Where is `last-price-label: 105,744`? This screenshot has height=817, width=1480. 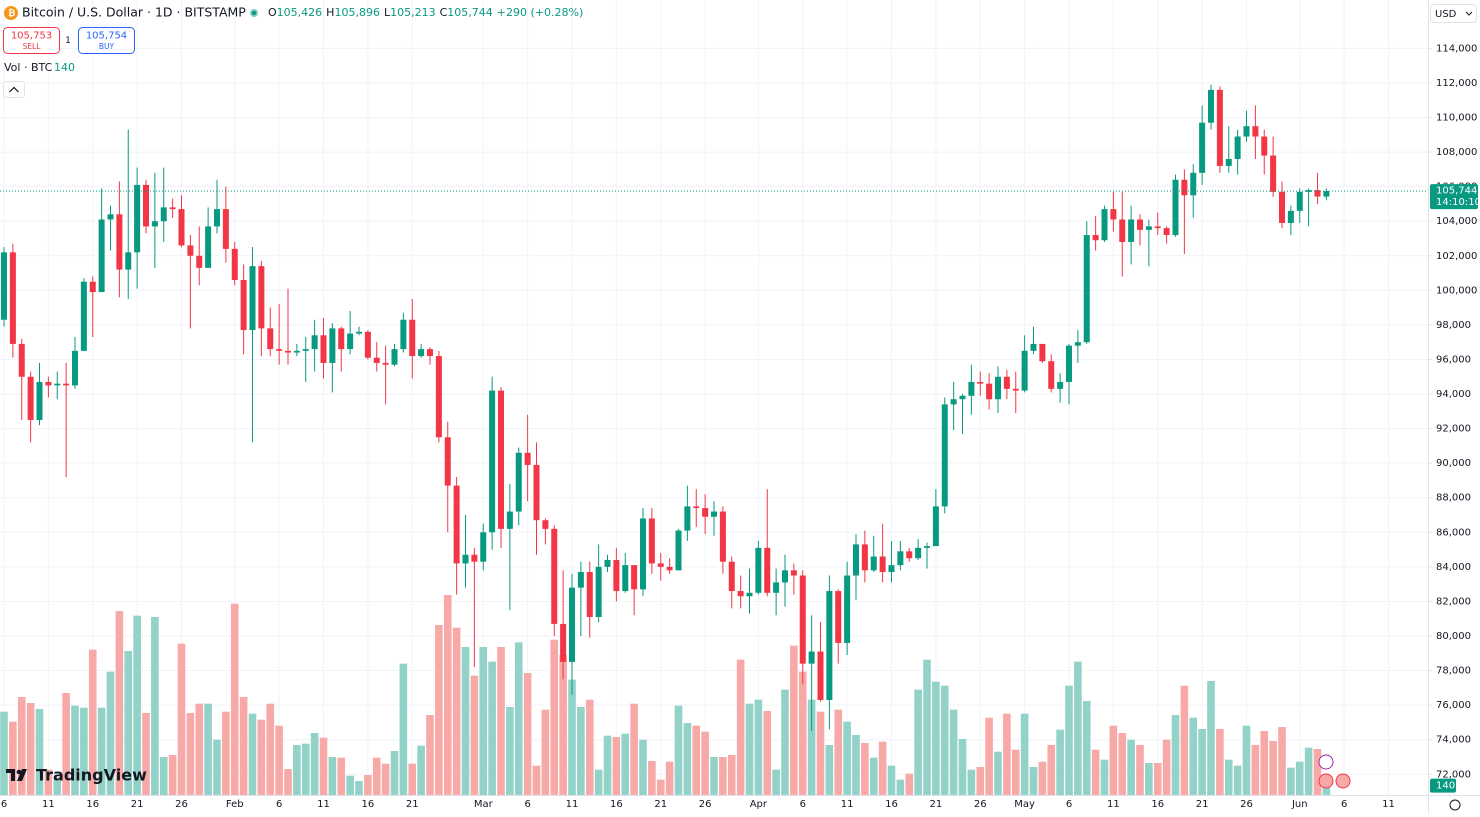 last-price-label: 105,744 is located at coordinates (1456, 191).